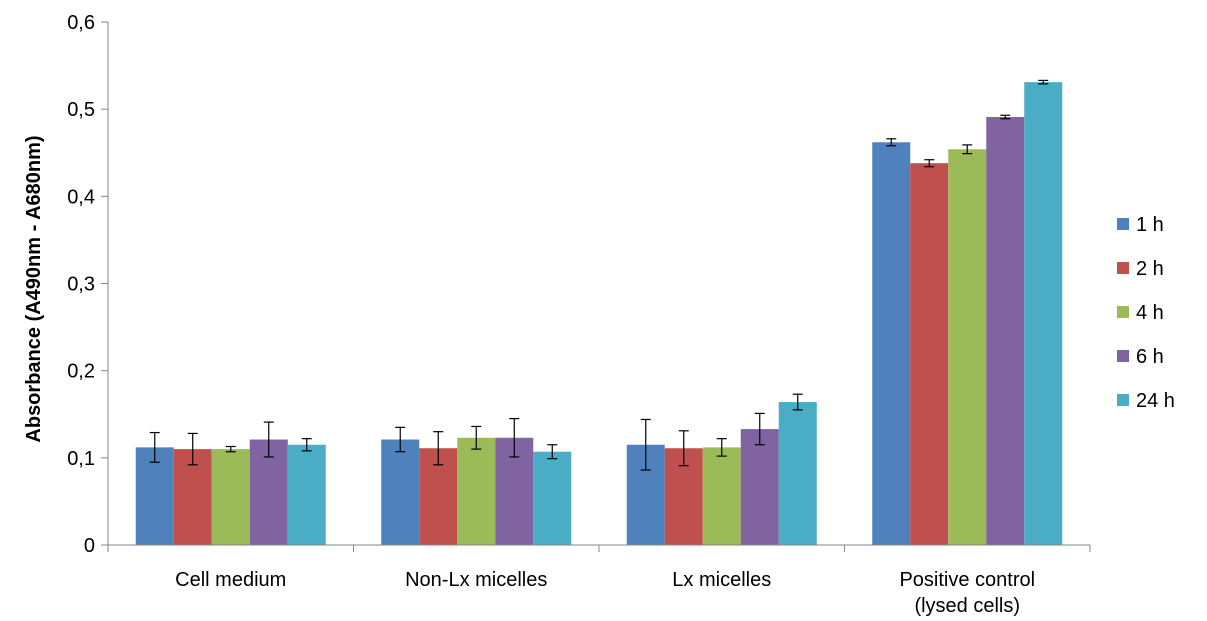  I want to click on x-category-label: Non-Lx micelles, so click(476, 580).